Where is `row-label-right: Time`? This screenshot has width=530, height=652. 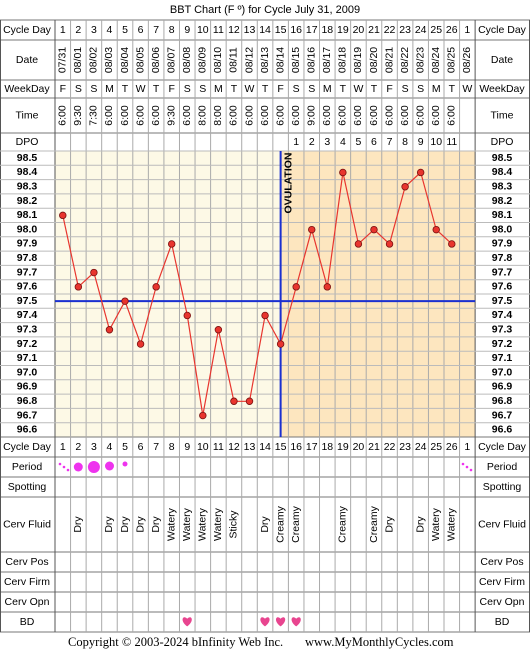
row-label-right: Time is located at coordinates (502, 115).